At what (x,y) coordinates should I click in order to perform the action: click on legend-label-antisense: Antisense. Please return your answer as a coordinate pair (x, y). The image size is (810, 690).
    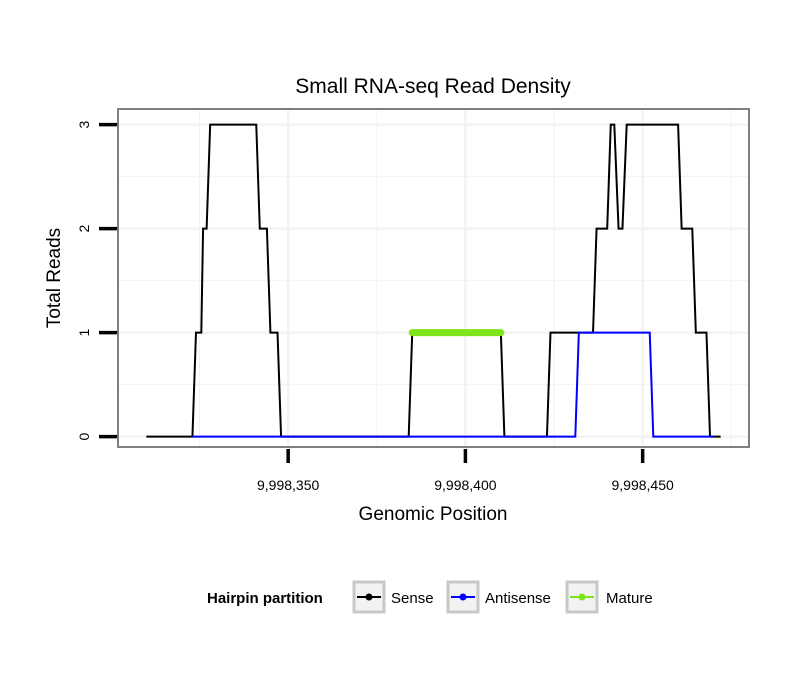
    Looking at the image, I should click on (518, 598).